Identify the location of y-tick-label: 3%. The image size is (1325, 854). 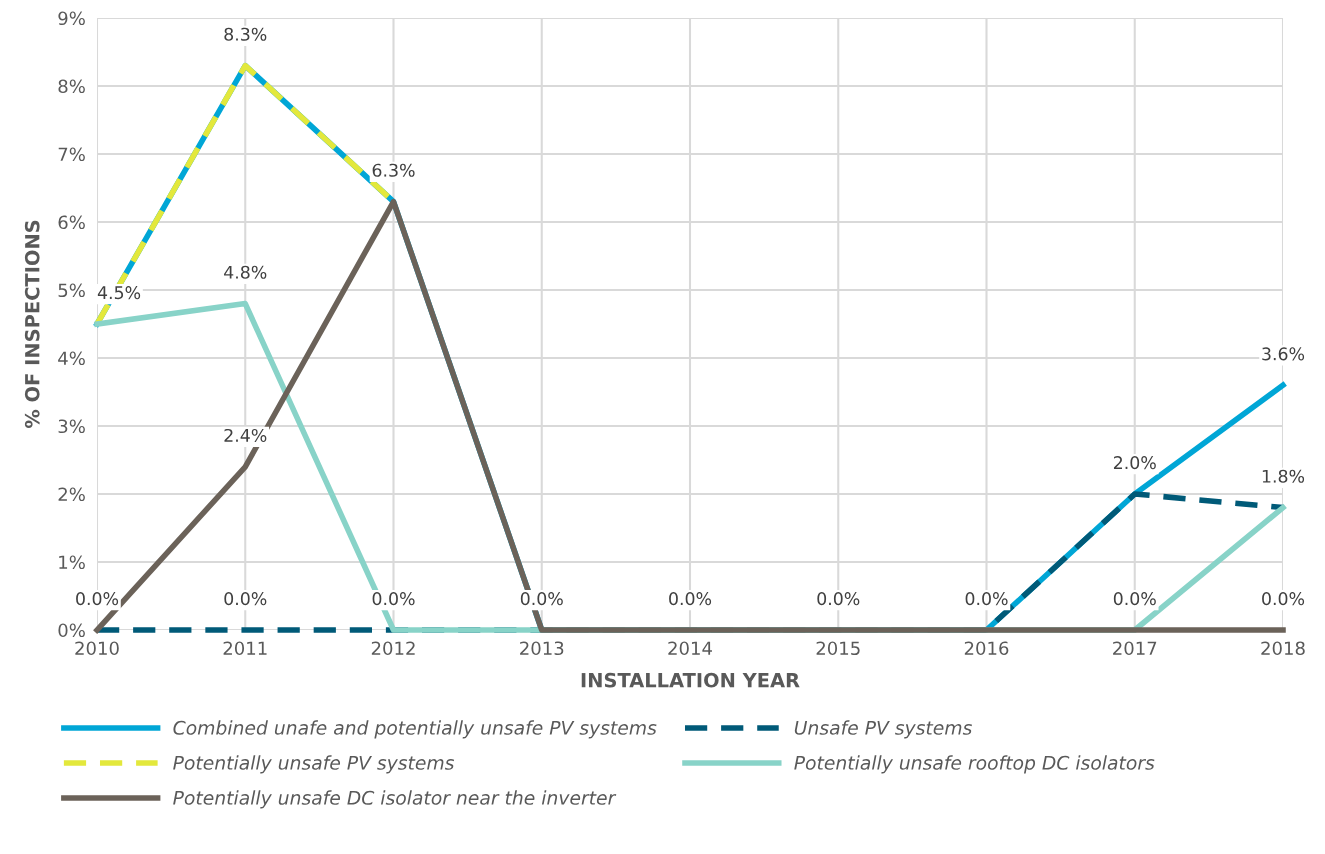
(71, 426).